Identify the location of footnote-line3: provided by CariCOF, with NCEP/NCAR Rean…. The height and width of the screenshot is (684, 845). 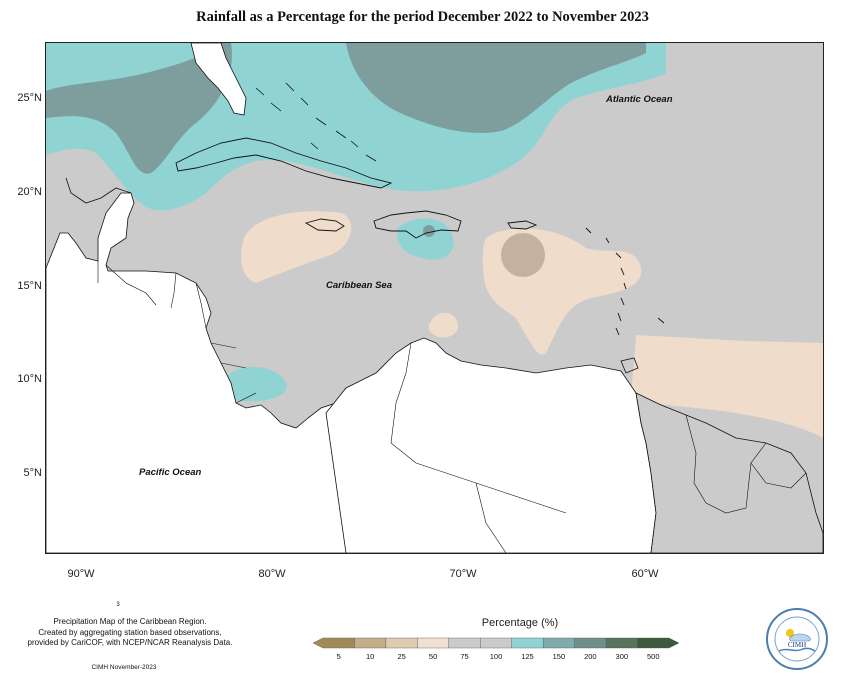
(130, 642).